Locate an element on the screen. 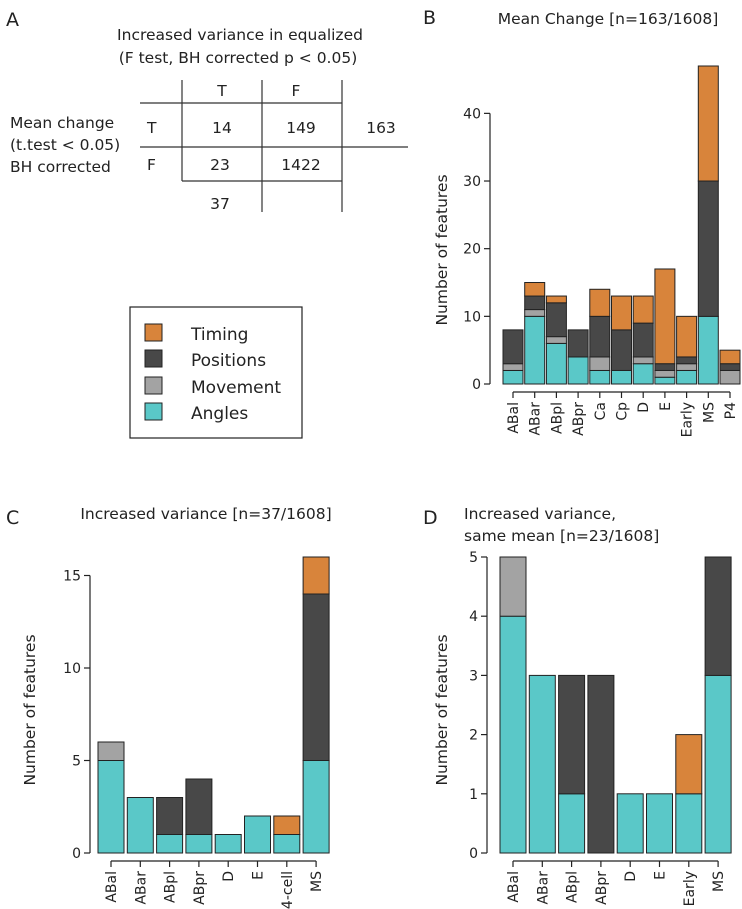 The image size is (742, 909). y-tick-label: 5 is located at coordinates (76, 762).